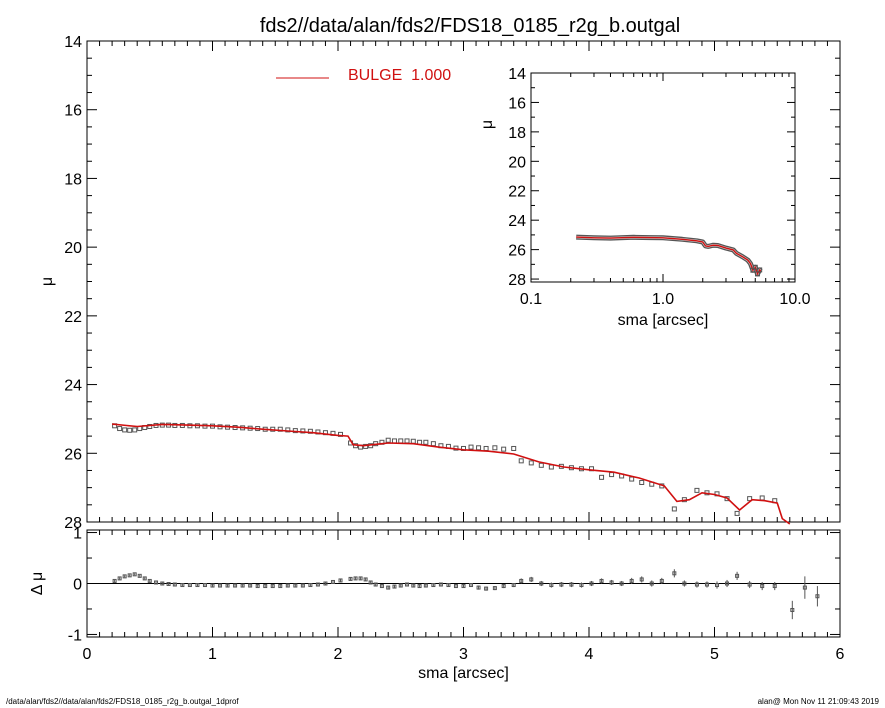  Describe the element at coordinates (75, 635) in the screenshot. I see `y-tick-label: -1` at that location.